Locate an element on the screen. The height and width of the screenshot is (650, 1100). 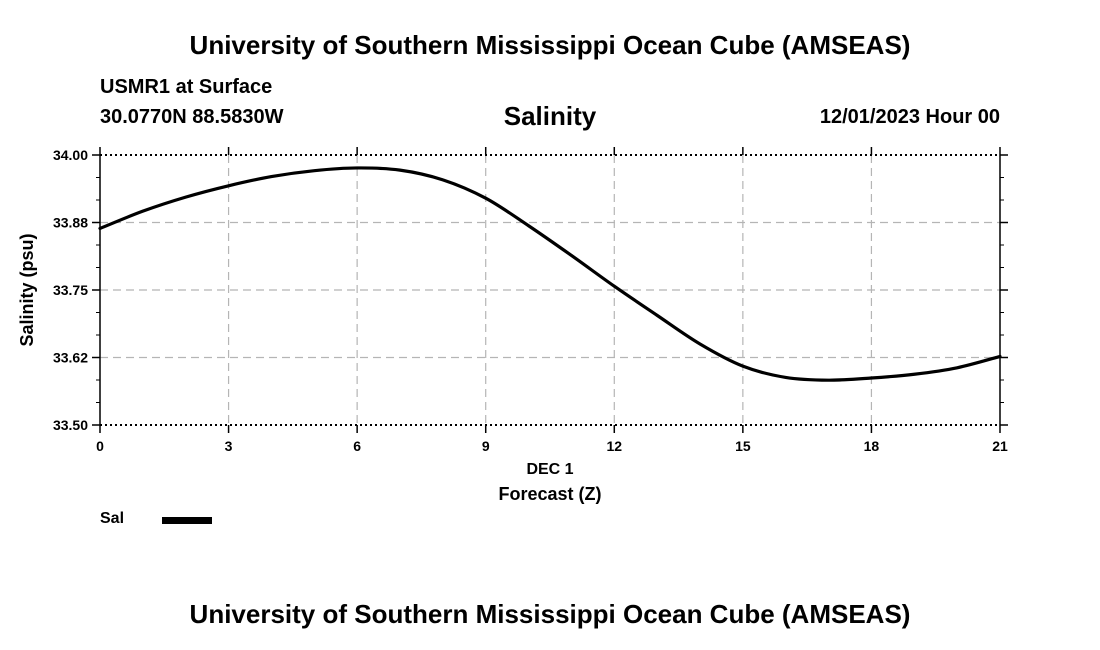
coordinates-label: 30.0770N 88.5830W is located at coordinates (192, 117).